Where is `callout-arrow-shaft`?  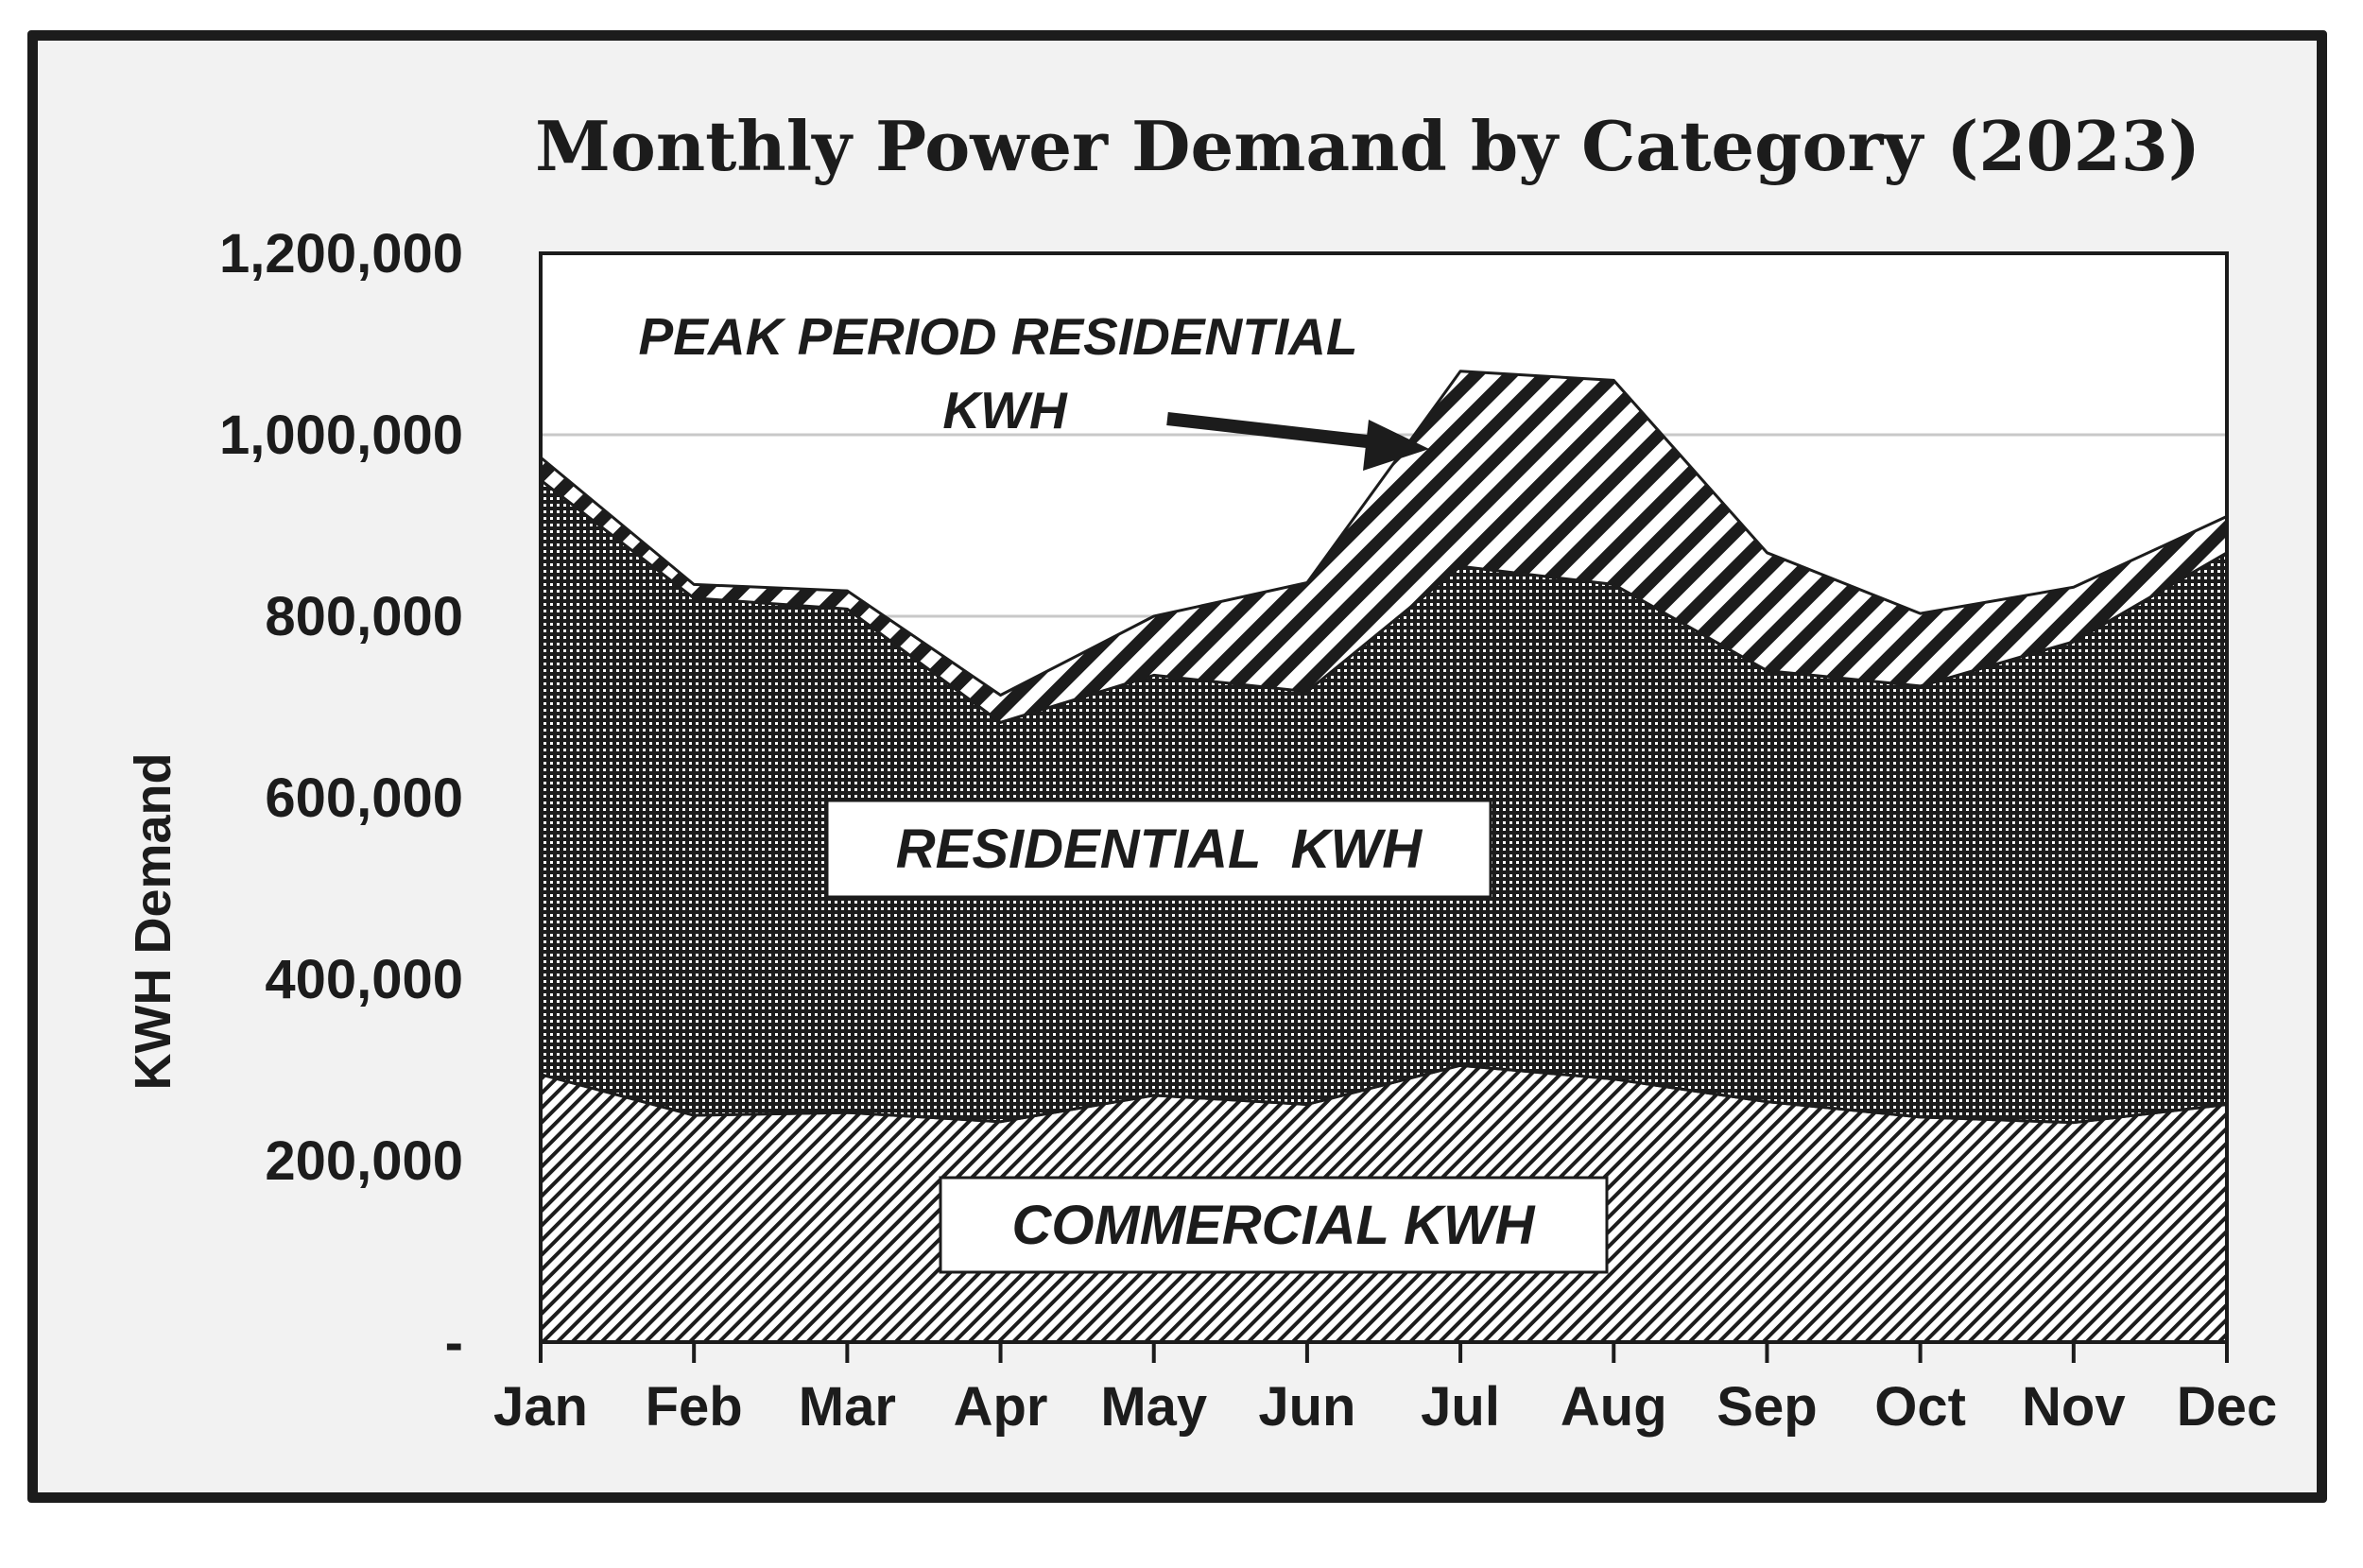 callout-arrow-shaft is located at coordinates (1271, 430).